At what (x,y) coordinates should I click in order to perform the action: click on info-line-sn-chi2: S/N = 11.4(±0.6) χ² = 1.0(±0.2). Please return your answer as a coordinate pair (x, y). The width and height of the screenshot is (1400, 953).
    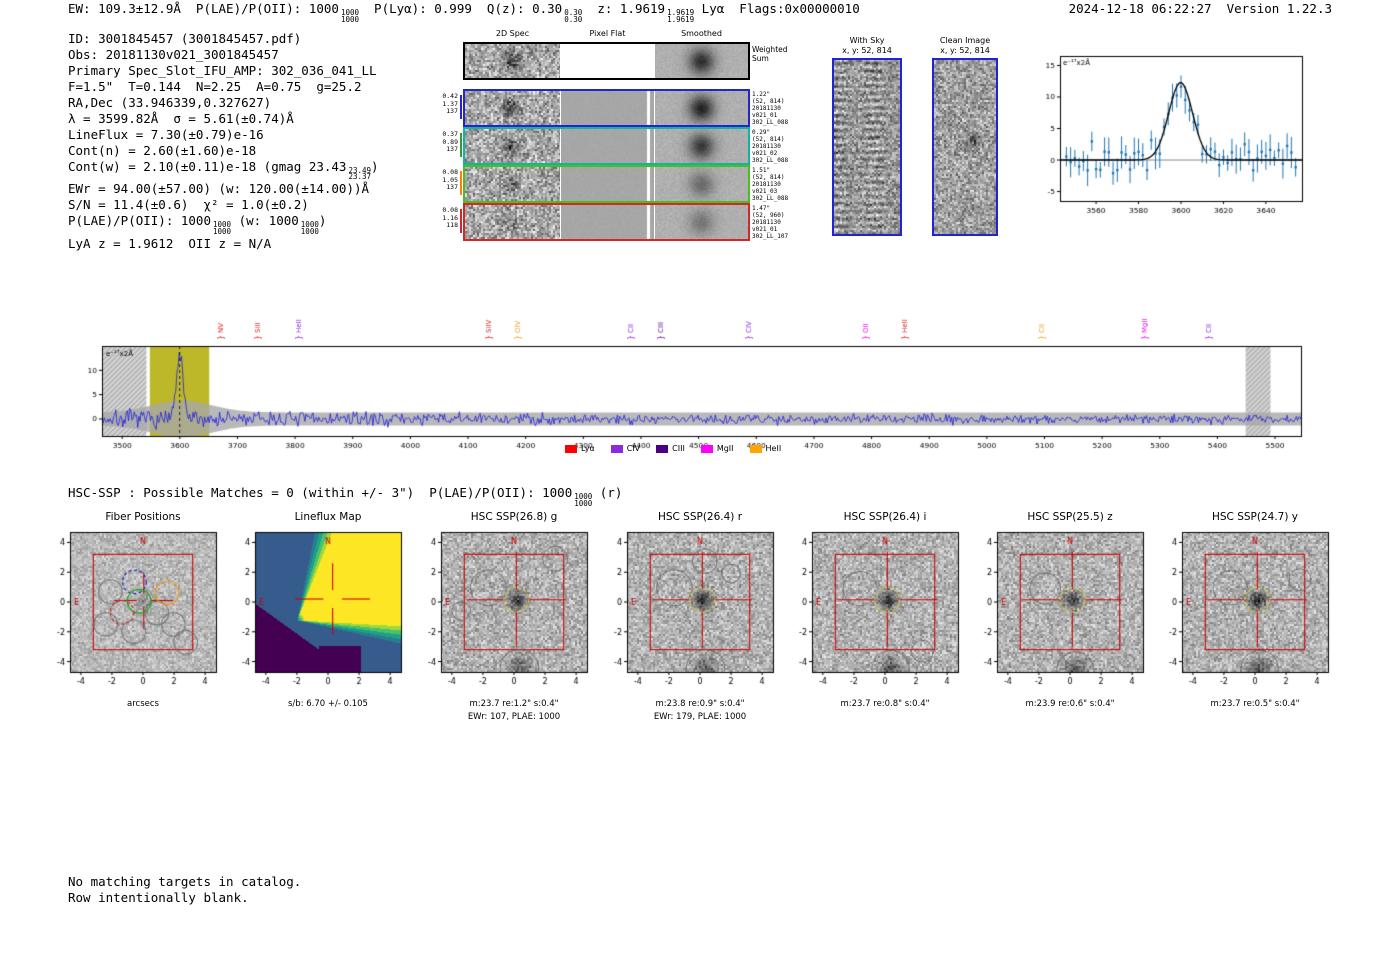
    Looking at the image, I should click on (188, 205).